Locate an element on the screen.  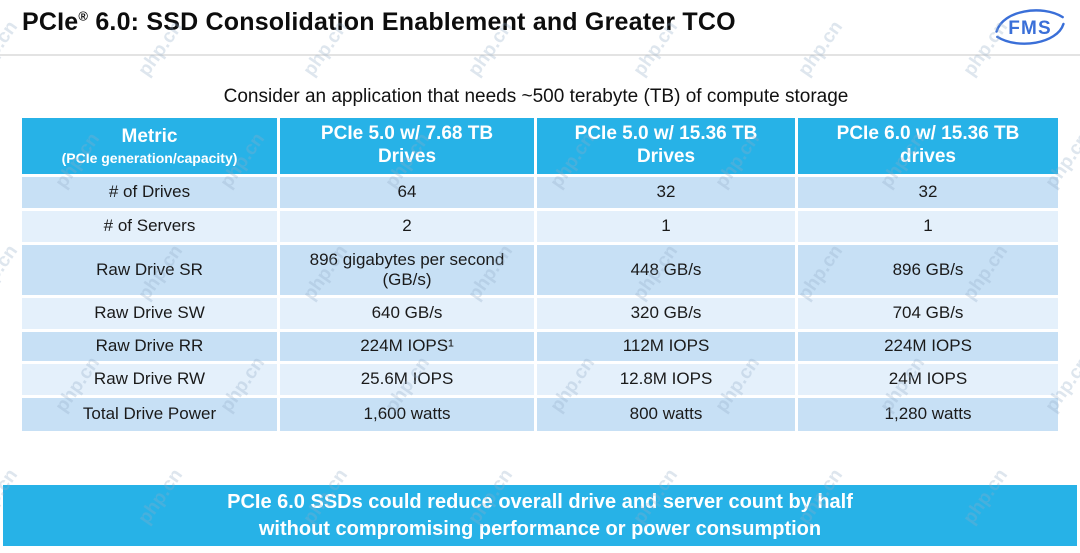
value-cell: 1,280 watts is located at coordinates (928, 414).